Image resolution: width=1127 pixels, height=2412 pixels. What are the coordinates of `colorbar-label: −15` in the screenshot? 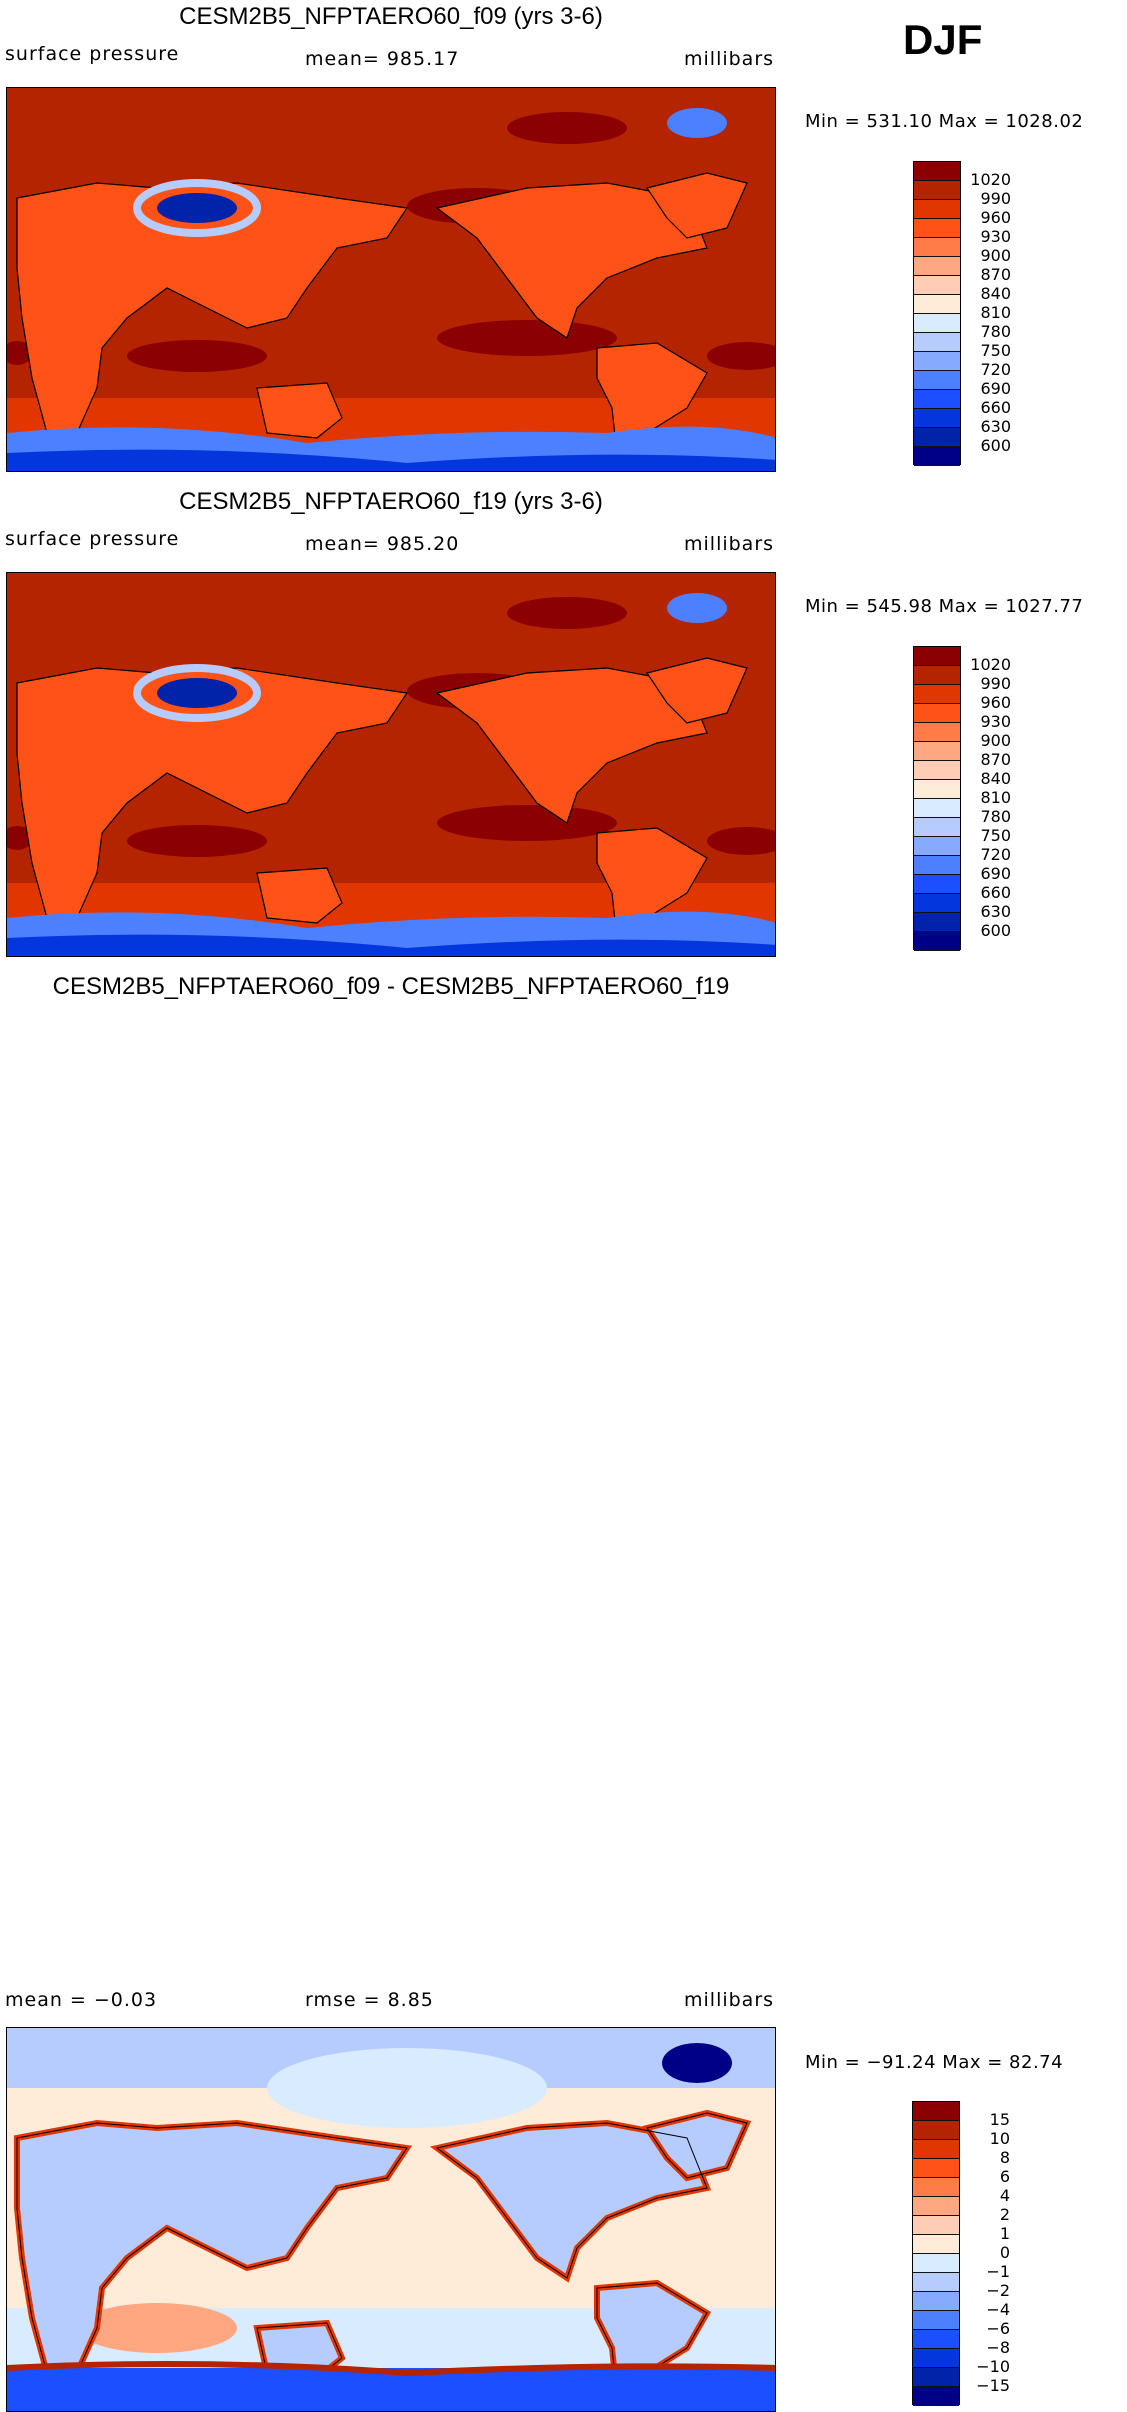 It's located at (993, 2385).